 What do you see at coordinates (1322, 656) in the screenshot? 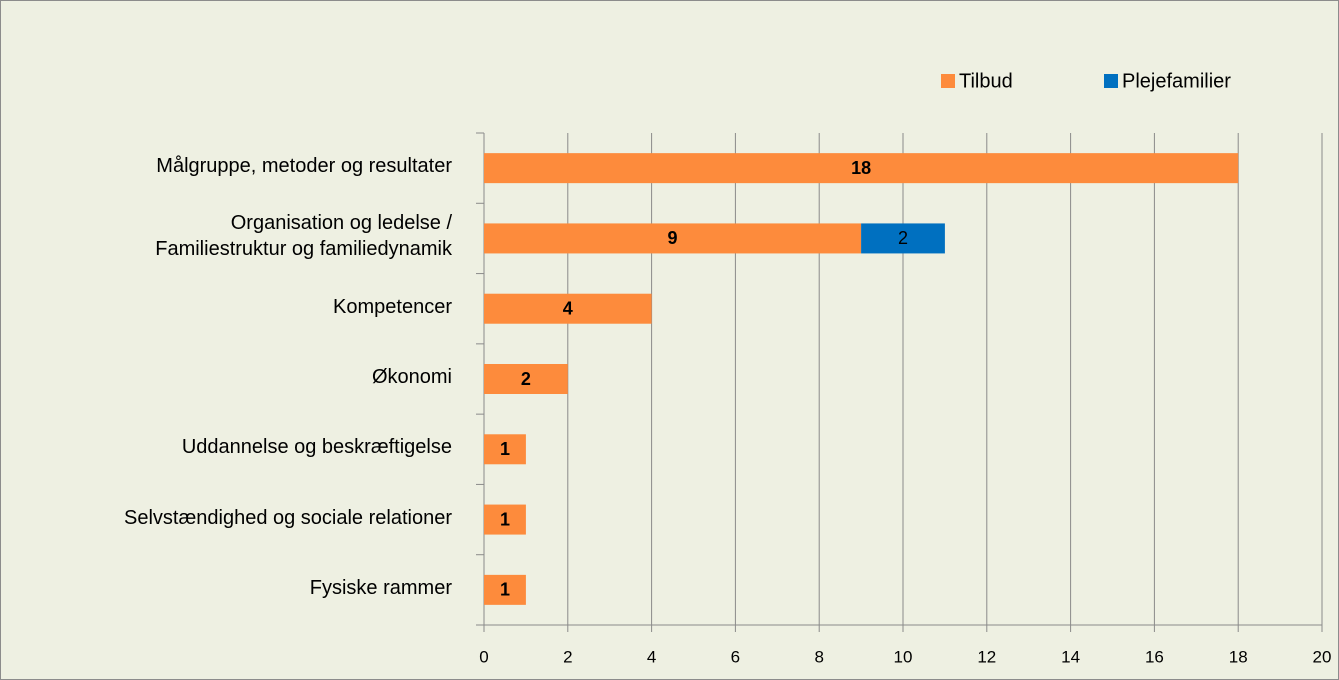
I see `x-tick-label: 20` at bounding box center [1322, 656].